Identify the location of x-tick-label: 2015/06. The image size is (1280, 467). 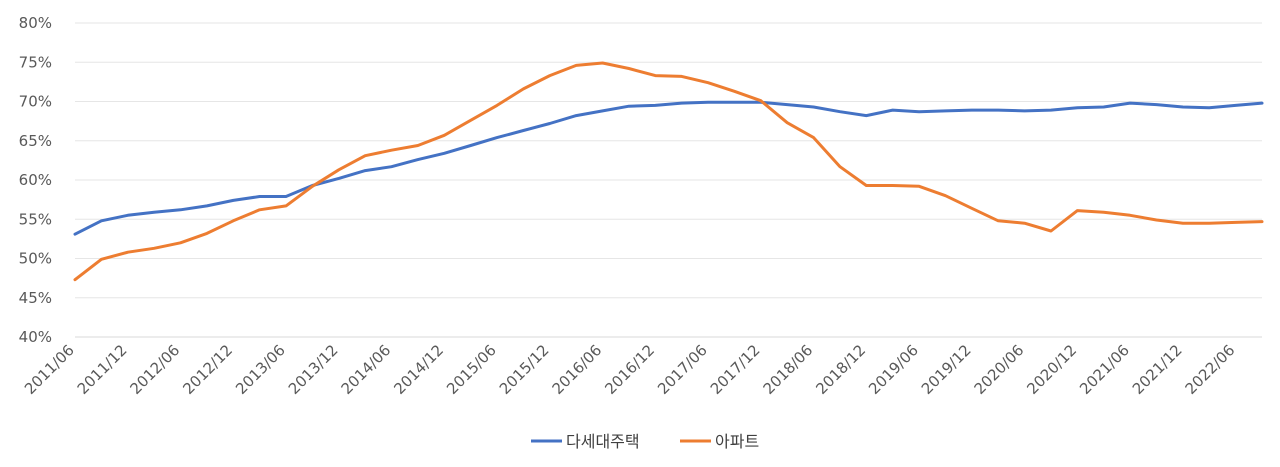
(471, 369).